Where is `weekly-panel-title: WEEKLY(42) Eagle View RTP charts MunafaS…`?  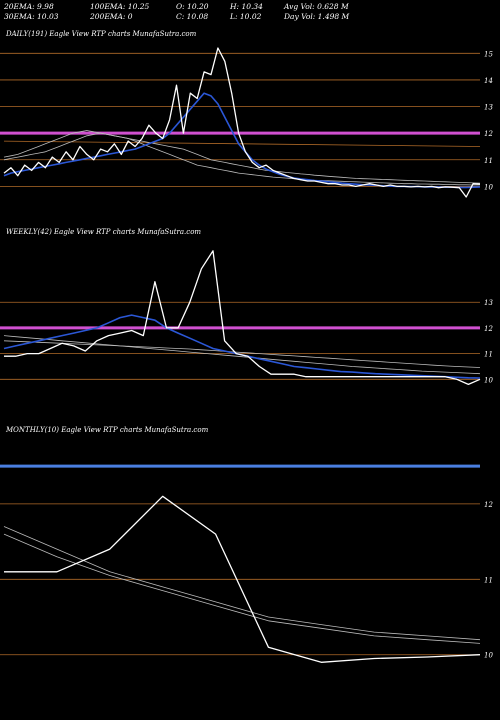
weekly-panel-title: WEEKLY(42) Eagle View RTP charts MunafaS… is located at coordinates (104, 232).